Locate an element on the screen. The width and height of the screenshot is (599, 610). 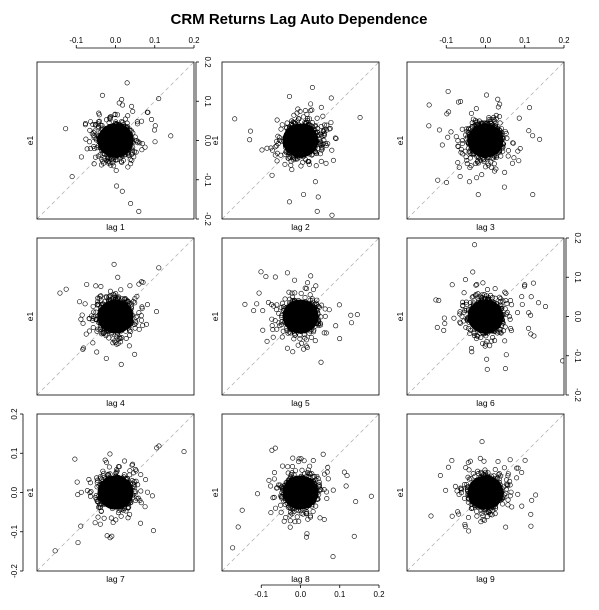
tick-label: -0.1 is located at coordinates (446, 40).